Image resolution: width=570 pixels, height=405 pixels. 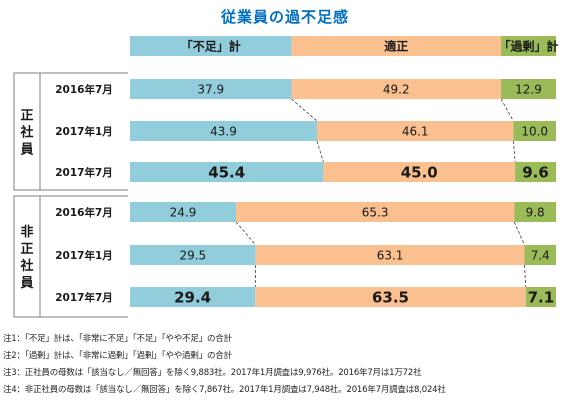 I want to click on data-label: 45.0, so click(x=419, y=173).